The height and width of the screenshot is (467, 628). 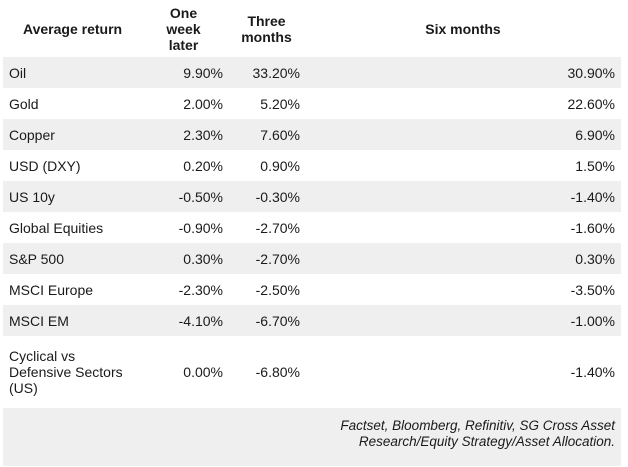 I want to click on value-one-week: 9.90%, so click(x=203, y=72).